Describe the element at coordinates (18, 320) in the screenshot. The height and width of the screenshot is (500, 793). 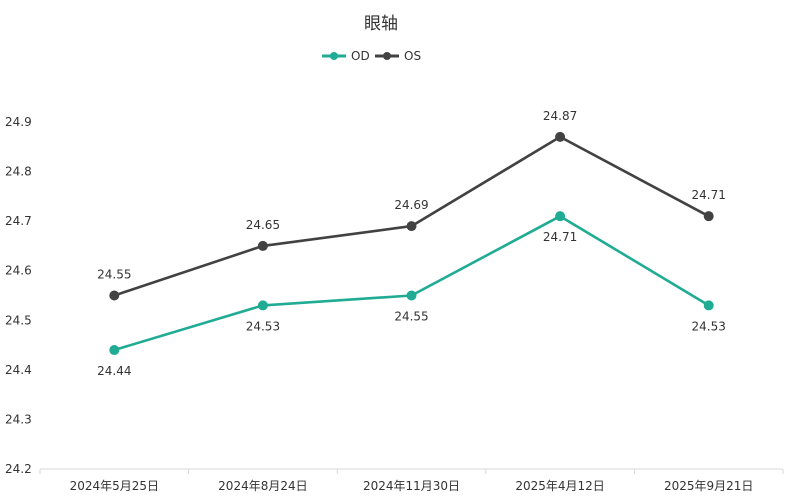
I see `y-tick-label: 24.5` at that location.